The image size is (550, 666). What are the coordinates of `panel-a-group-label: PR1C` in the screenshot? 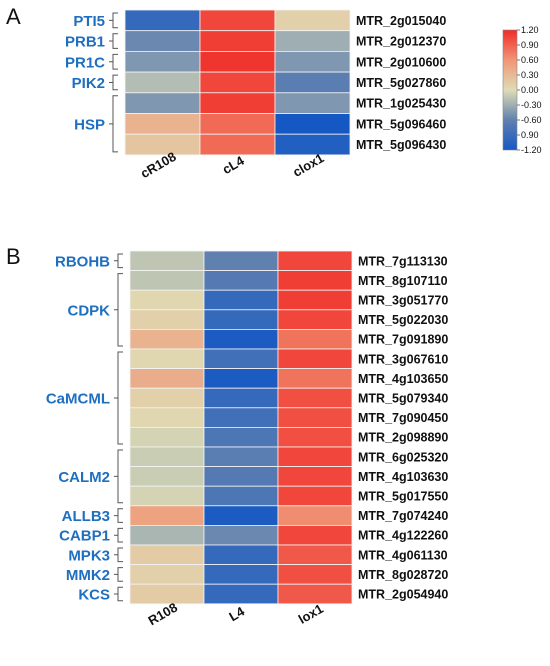 It's located at (85, 62).